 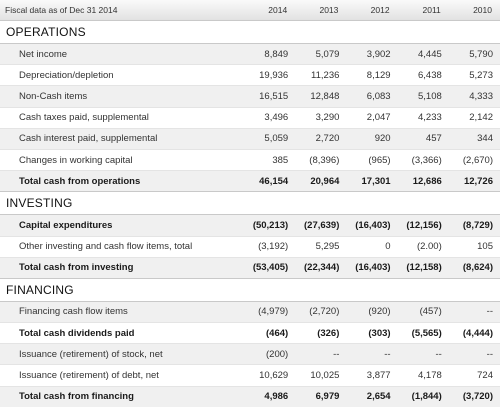 What do you see at coordinates (122, 139) in the screenshot?
I see `row-label: Cash interest paid, supplemental` at bounding box center [122, 139].